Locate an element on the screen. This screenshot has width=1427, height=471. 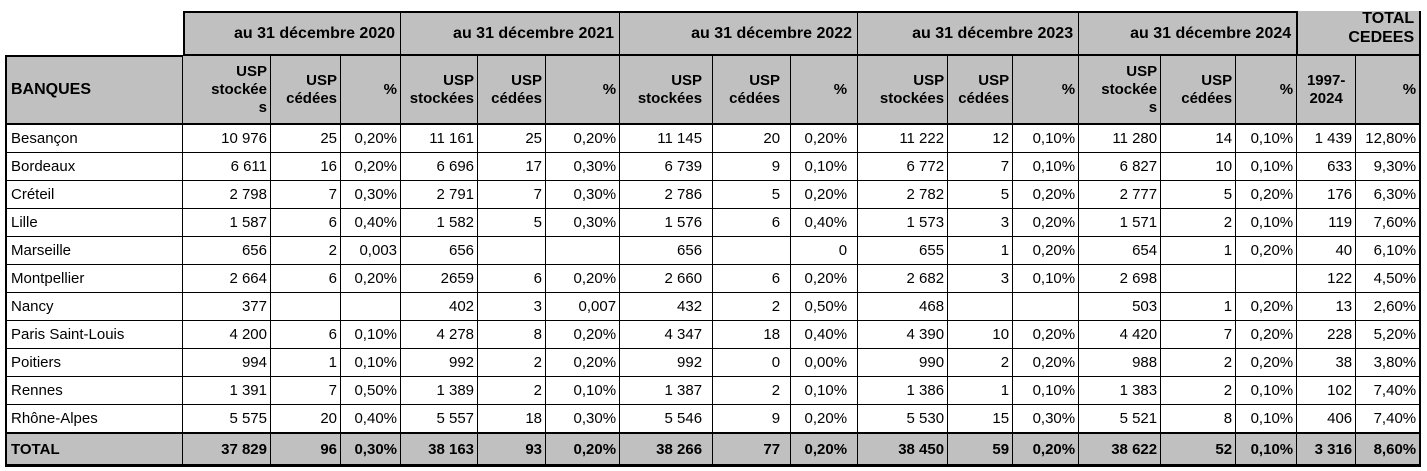
cell: 102 is located at coordinates (1327, 391).